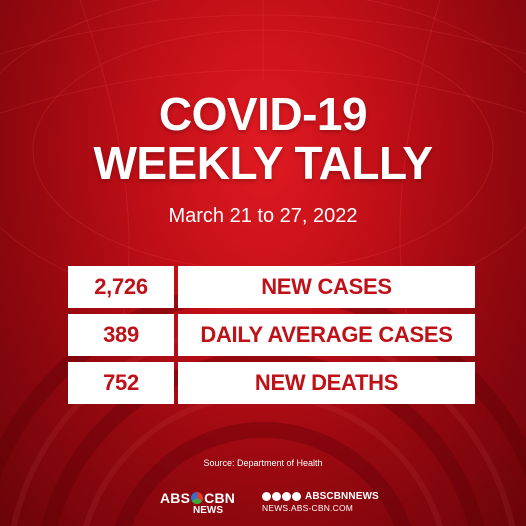 The image size is (526, 526). What do you see at coordinates (208, 510) in the screenshot?
I see `logo-subtext: NEWS` at bounding box center [208, 510].